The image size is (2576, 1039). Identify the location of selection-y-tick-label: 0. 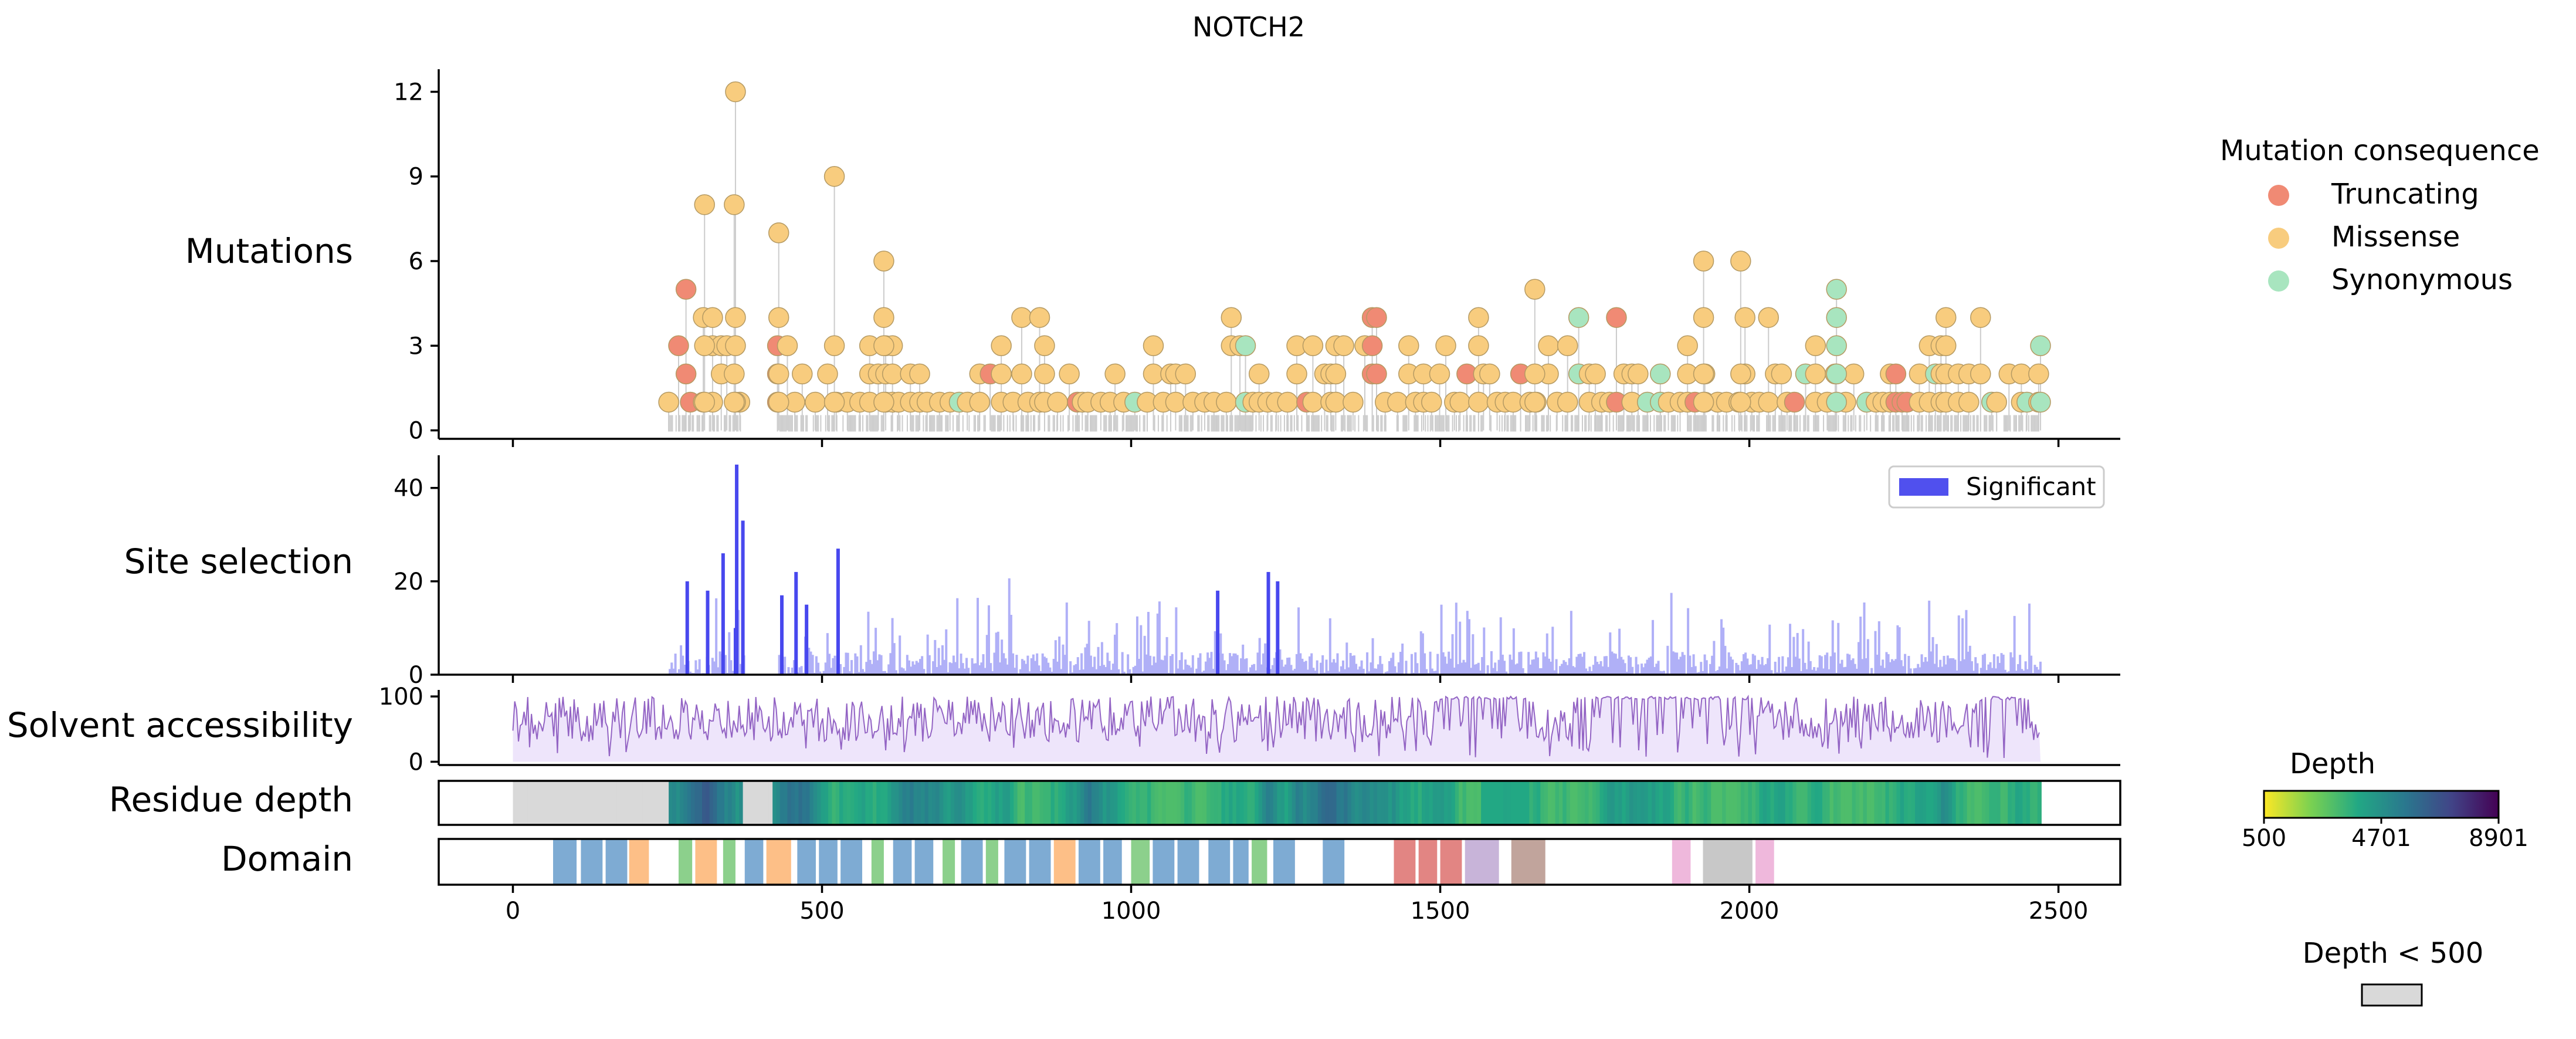
(416, 675).